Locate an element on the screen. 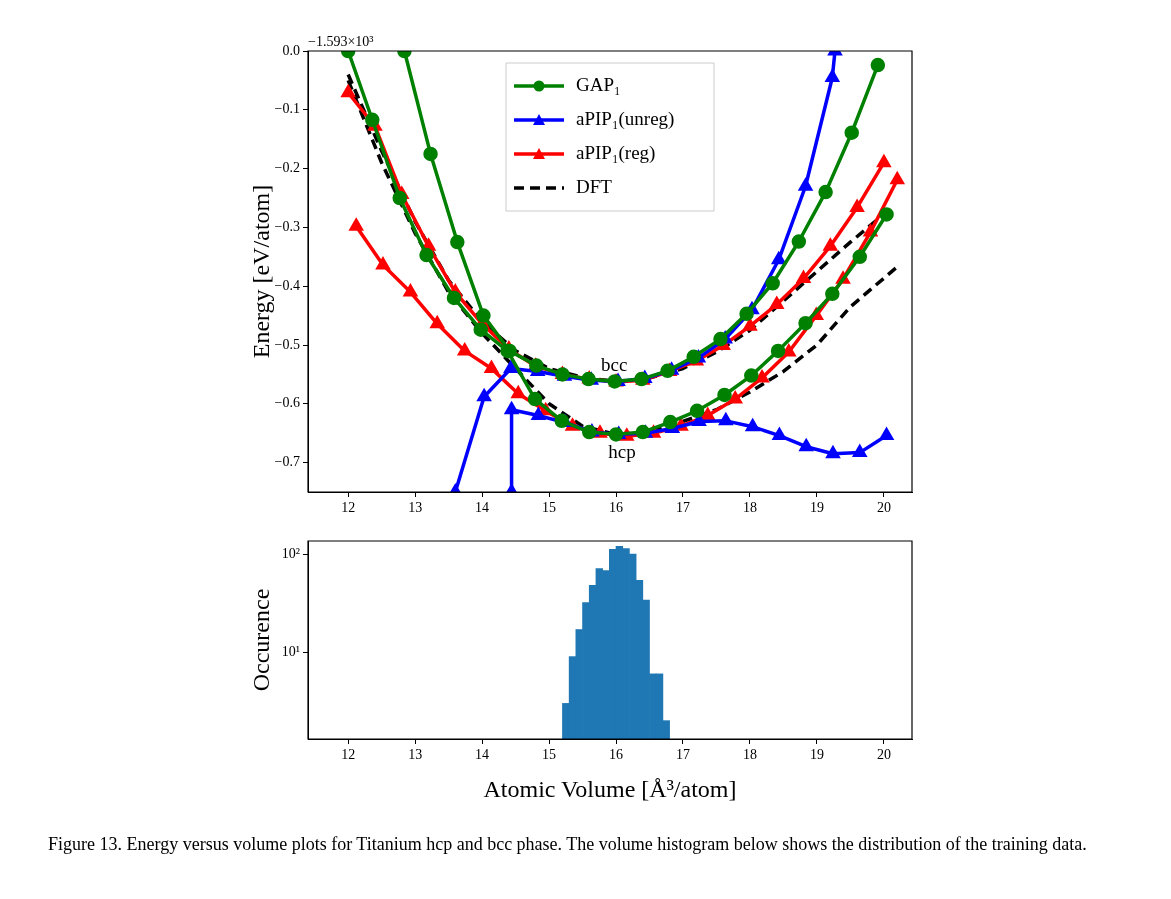 The width and height of the screenshot is (1171, 899). y-tick-label: −0.2 is located at coordinates (287, 168).